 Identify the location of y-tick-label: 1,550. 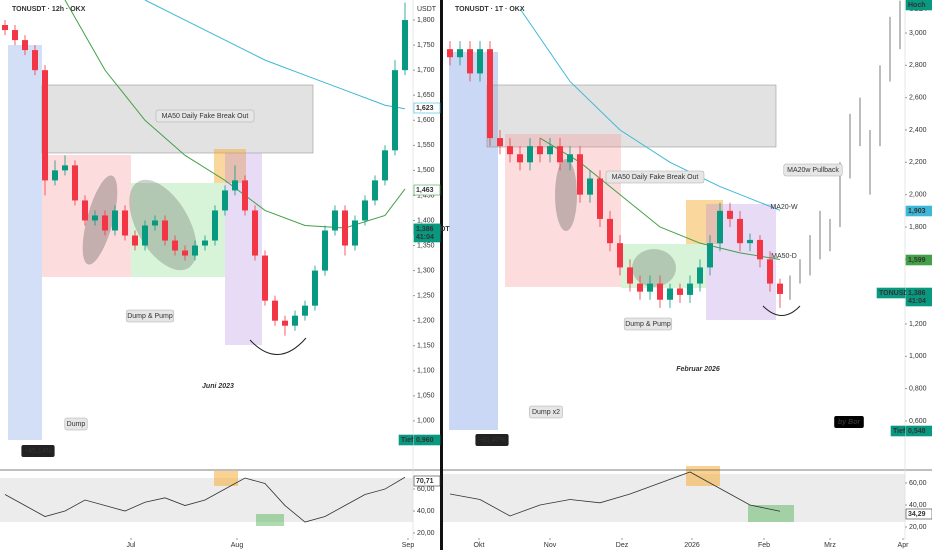
(426, 145).